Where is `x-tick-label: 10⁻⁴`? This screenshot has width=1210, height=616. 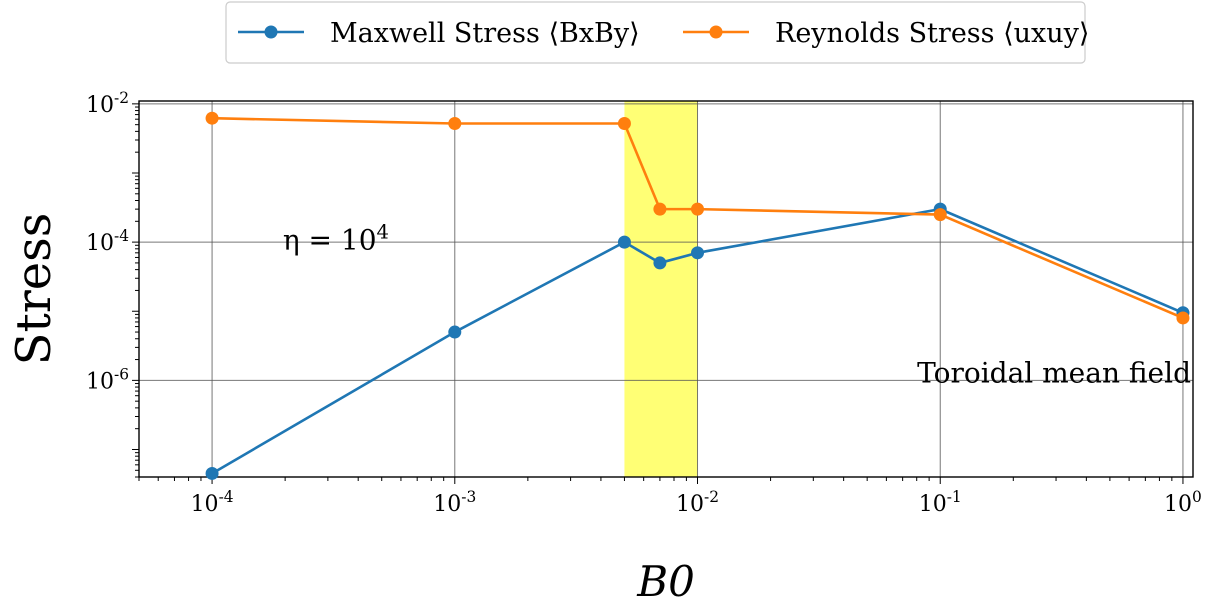
x-tick-label: 10⁻⁴ is located at coordinates (212, 502).